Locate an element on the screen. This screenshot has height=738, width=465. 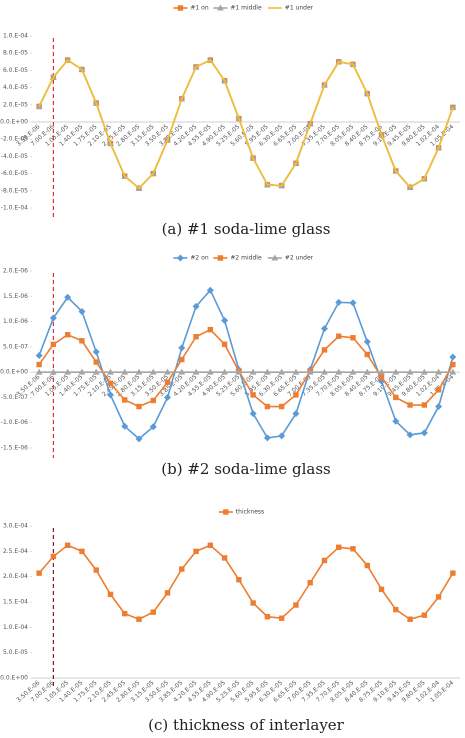
y-tick-label: 5.0.E-07 is located at coordinates (15, 346).